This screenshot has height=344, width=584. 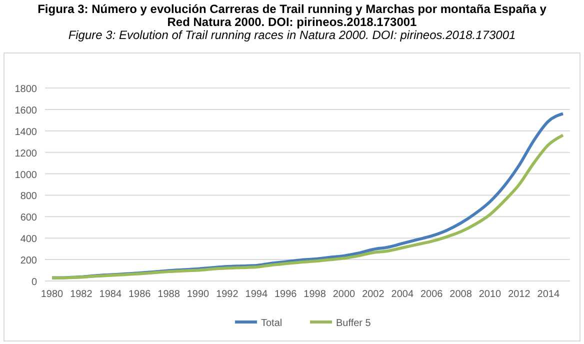 What do you see at coordinates (271, 323) in the screenshot?
I see `legend-label: Total` at bounding box center [271, 323].